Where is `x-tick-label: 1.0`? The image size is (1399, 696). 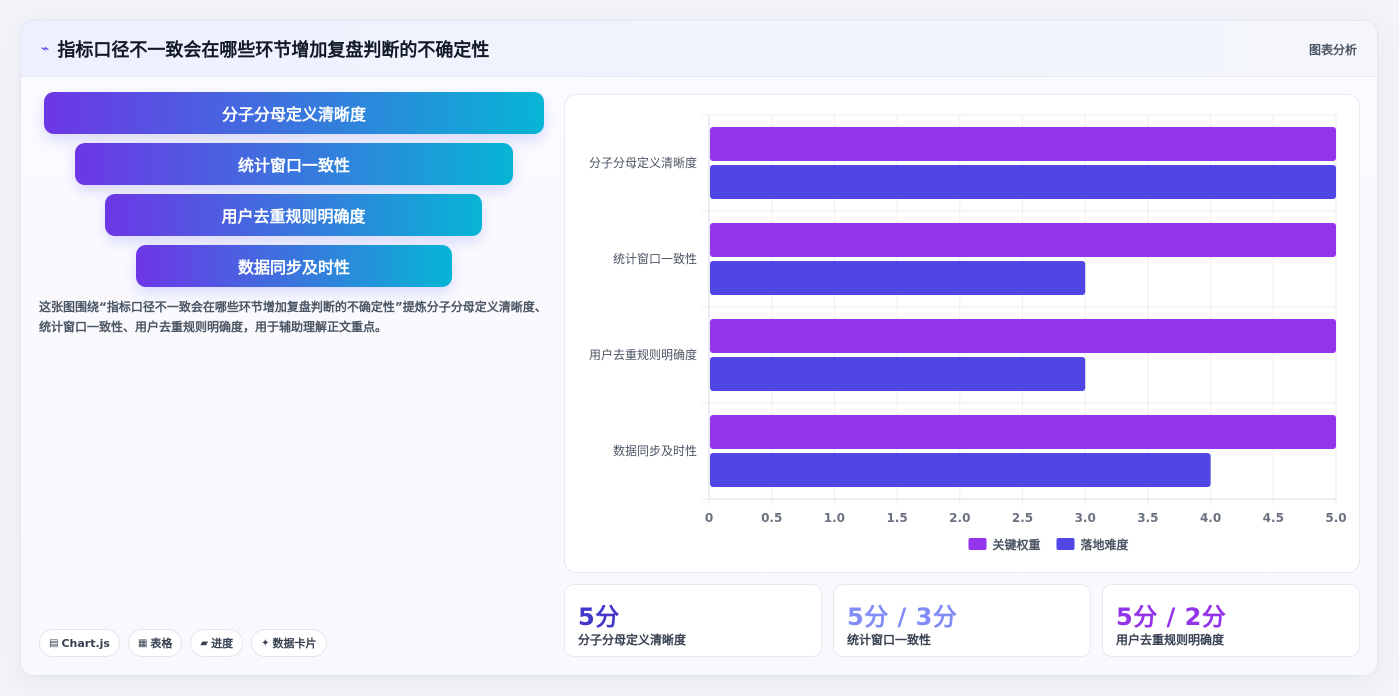 x-tick-label: 1.0 is located at coordinates (834, 518).